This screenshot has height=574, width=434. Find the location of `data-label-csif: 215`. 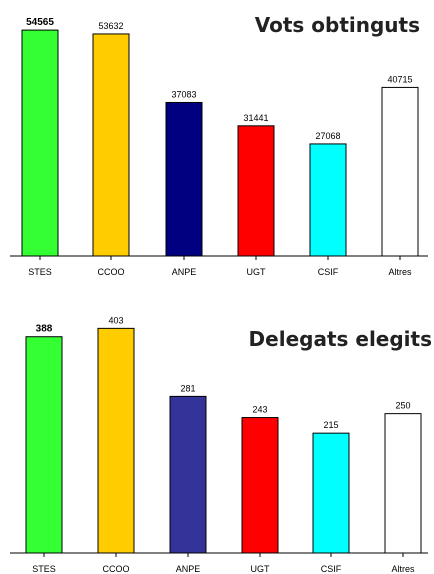

data-label-csif: 215 is located at coordinates (330, 425).